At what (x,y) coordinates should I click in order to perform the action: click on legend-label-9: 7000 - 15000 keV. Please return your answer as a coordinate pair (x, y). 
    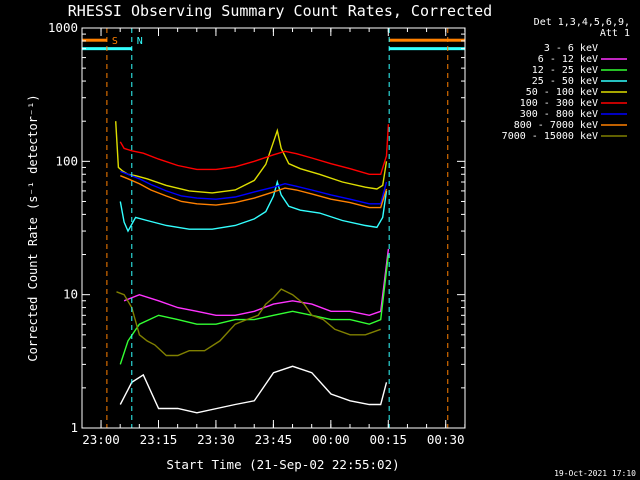
    Looking at the image, I should click on (550, 136).